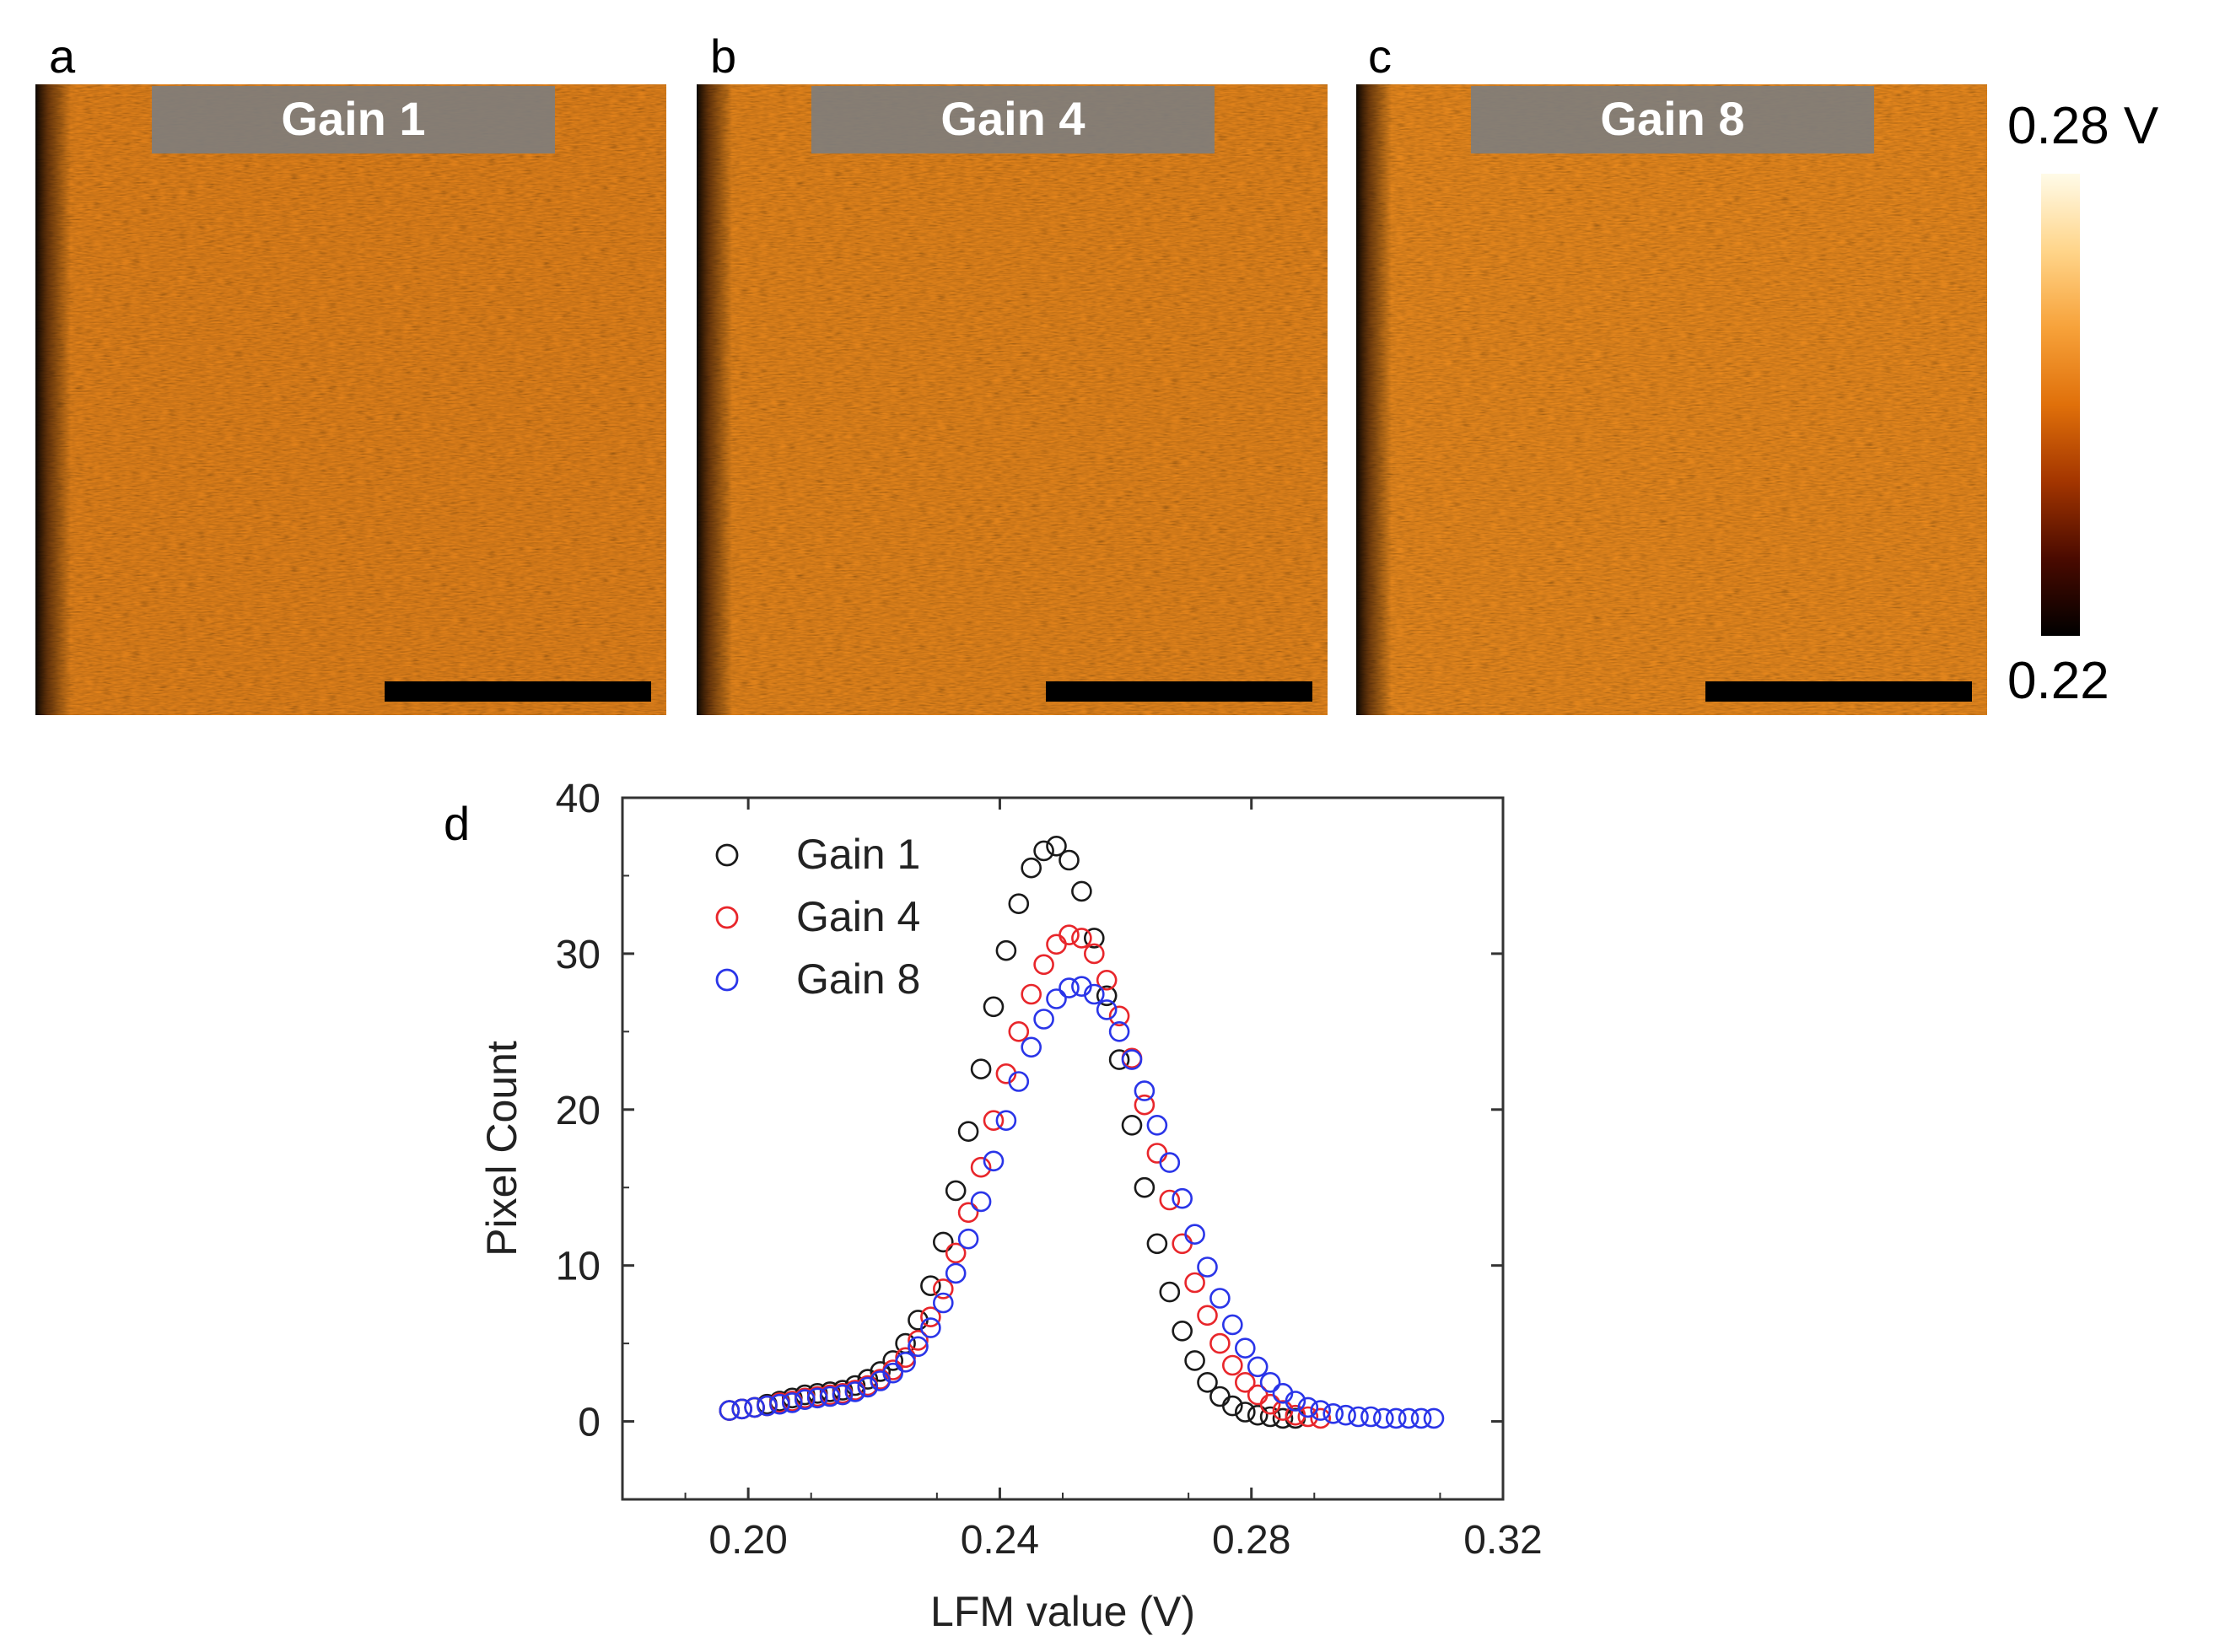 This screenshot has width=2214, height=1652. What do you see at coordinates (2060, 405) in the screenshot?
I see `colorbar-gradient` at bounding box center [2060, 405].